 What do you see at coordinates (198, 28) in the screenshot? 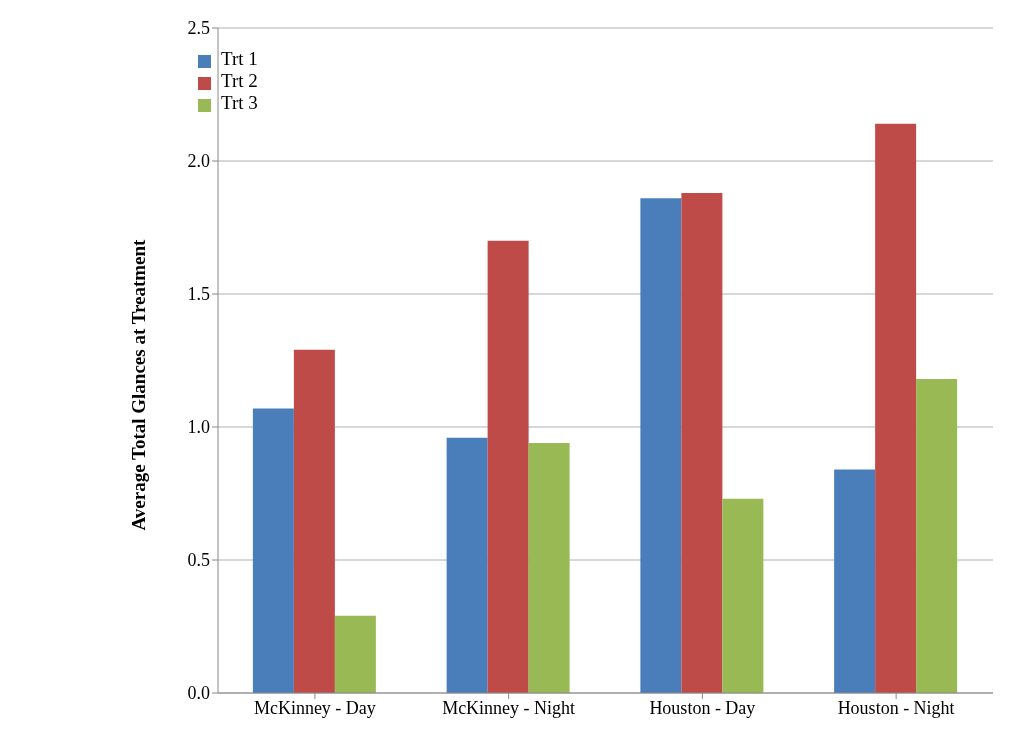
I see `y-tick-label: 2.5` at bounding box center [198, 28].